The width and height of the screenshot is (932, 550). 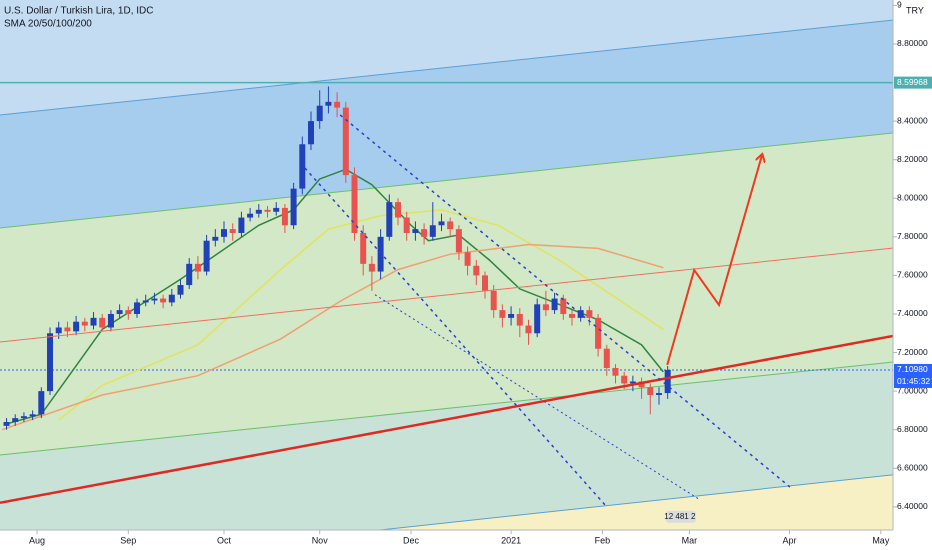 What do you see at coordinates (913, 381) in the screenshot?
I see `countdown: 01:45:32` at bounding box center [913, 381].